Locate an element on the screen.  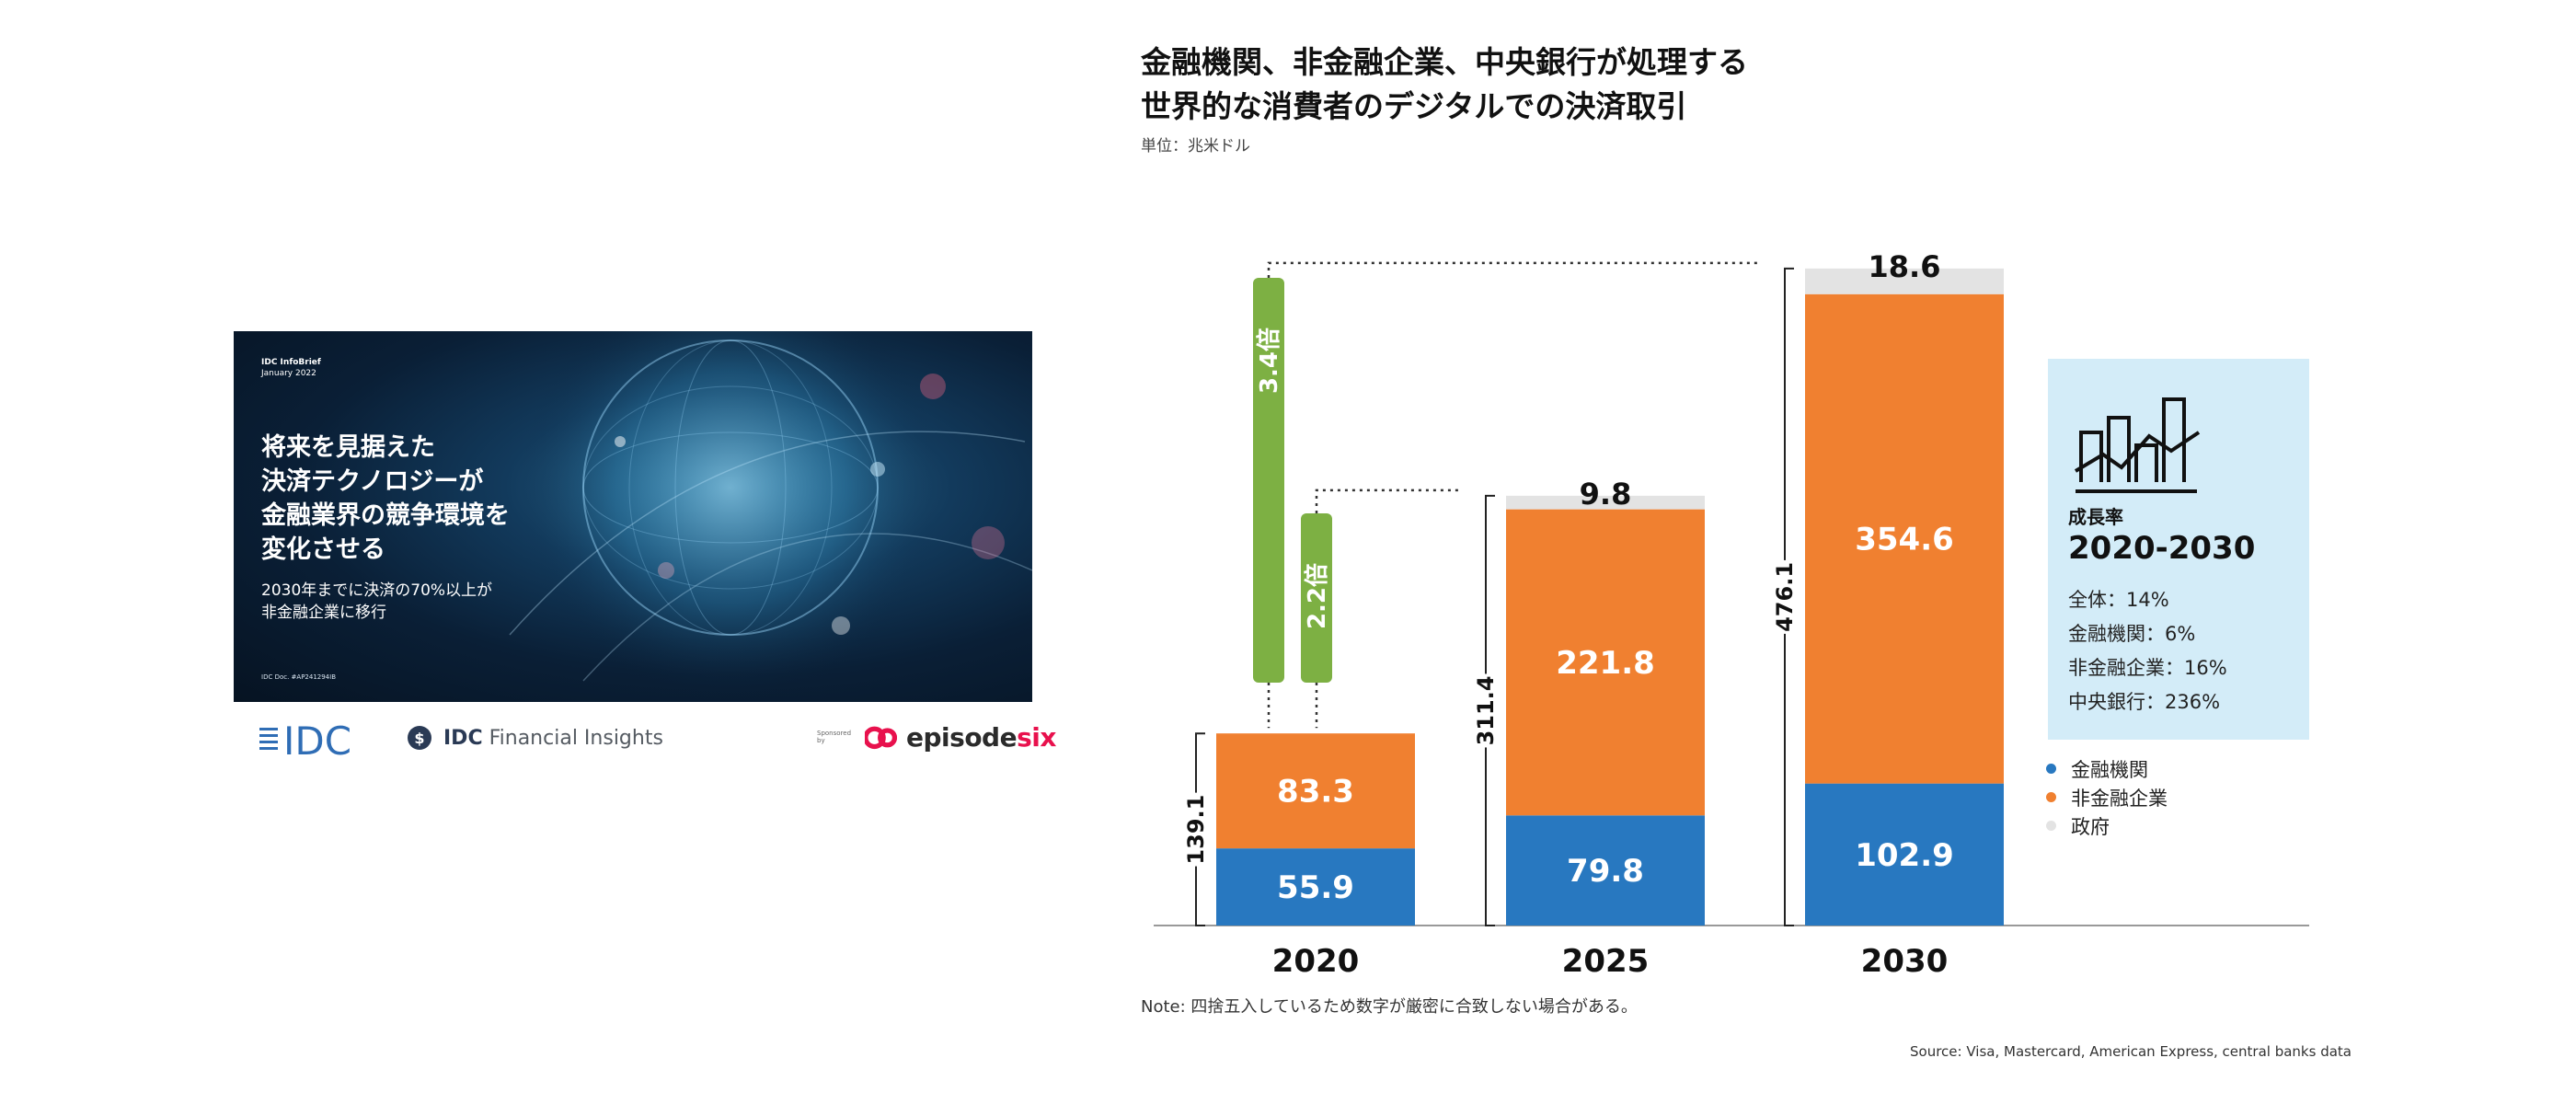
total-label-2025: 311.4 is located at coordinates (1486, 710).